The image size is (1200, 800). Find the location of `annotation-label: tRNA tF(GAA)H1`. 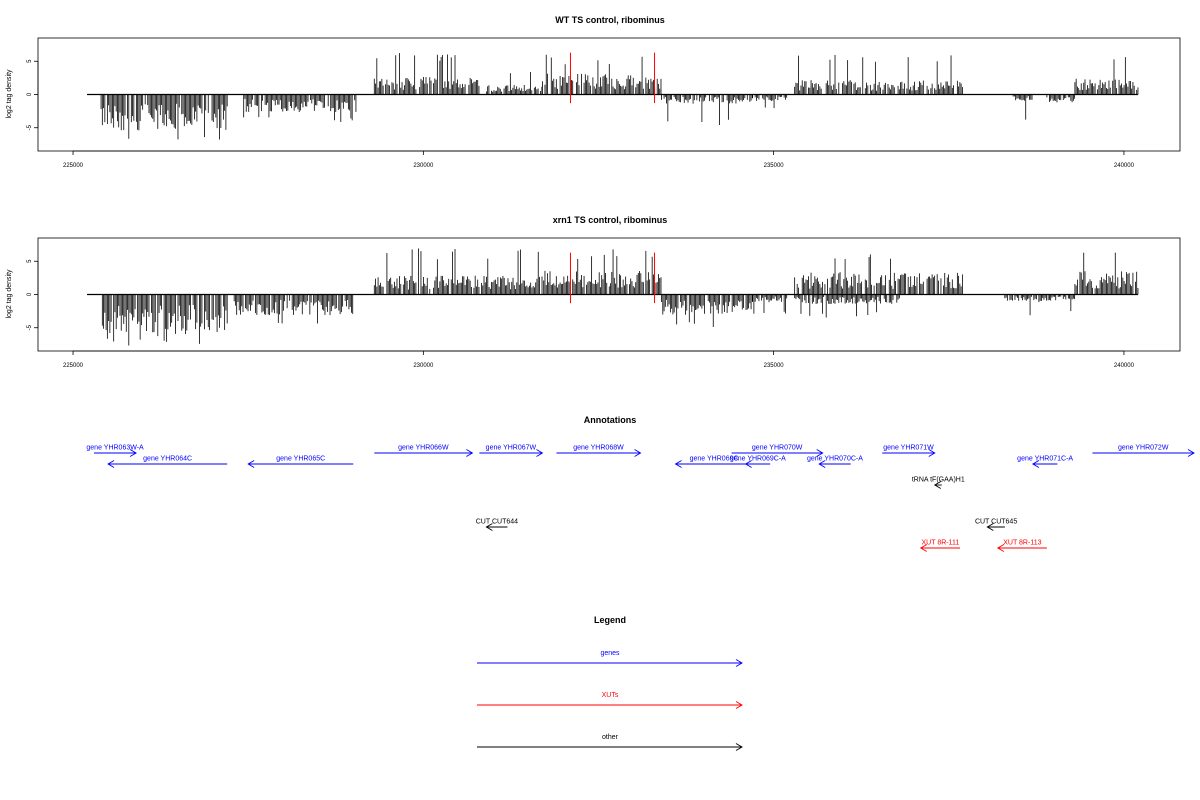

annotation-label: tRNA tF(GAA)H1 is located at coordinates (938, 480).